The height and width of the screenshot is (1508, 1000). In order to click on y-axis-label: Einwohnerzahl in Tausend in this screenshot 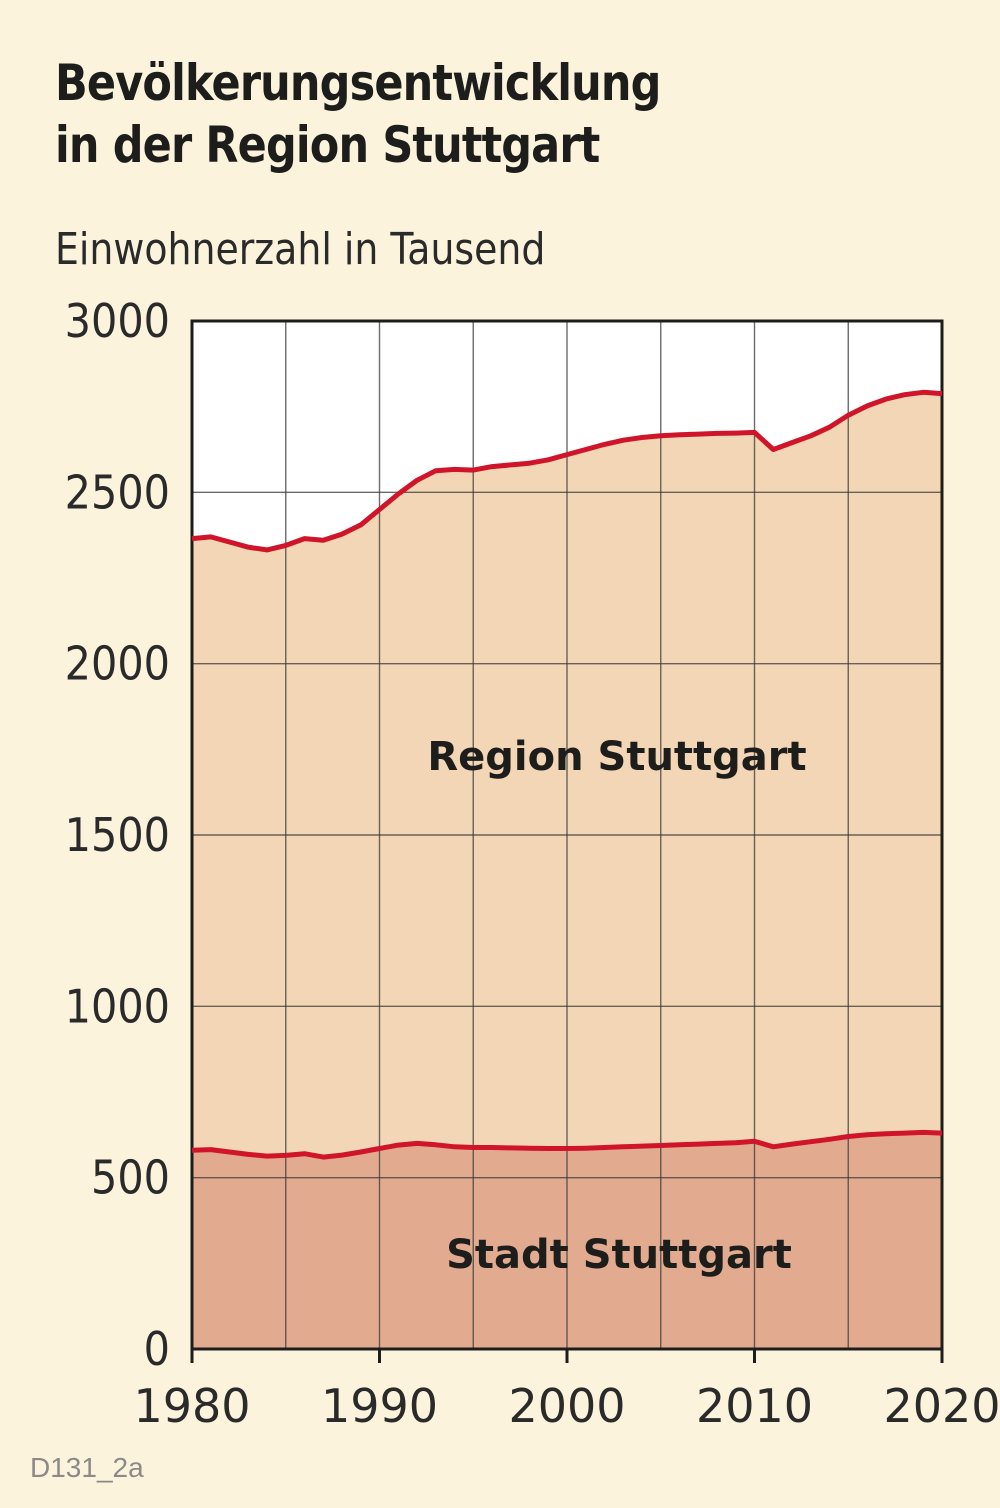, I will do `click(300, 249)`.